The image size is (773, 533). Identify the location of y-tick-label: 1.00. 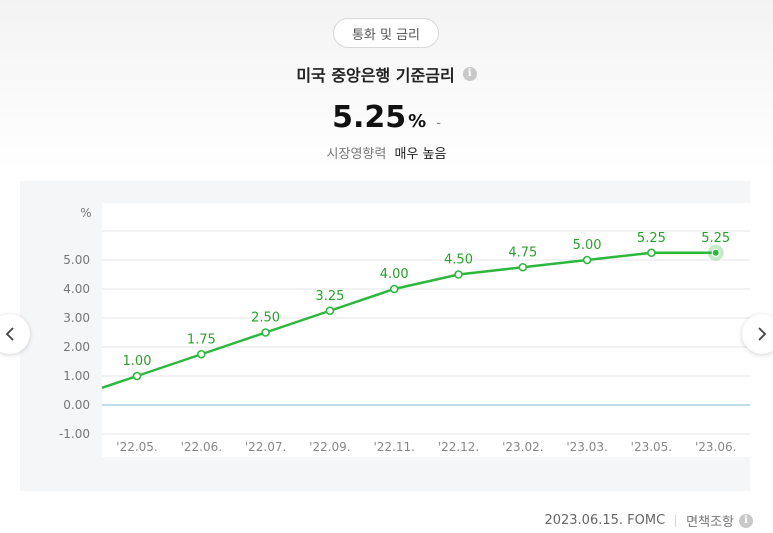
(76, 376).